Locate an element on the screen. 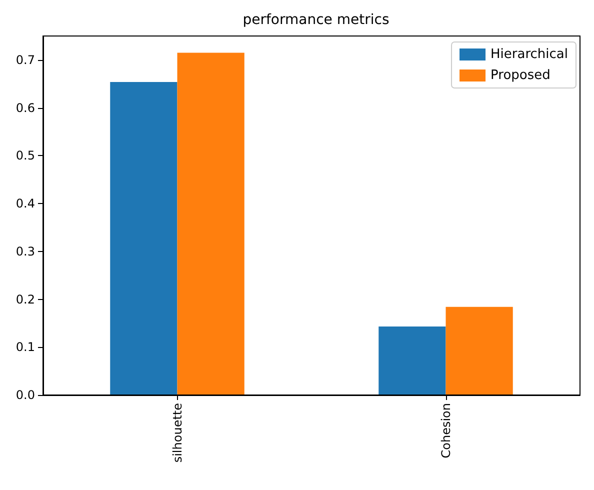 This screenshot has width=594, height=490. y-tick-label: 0.0 is located at coordinates (25, 395).